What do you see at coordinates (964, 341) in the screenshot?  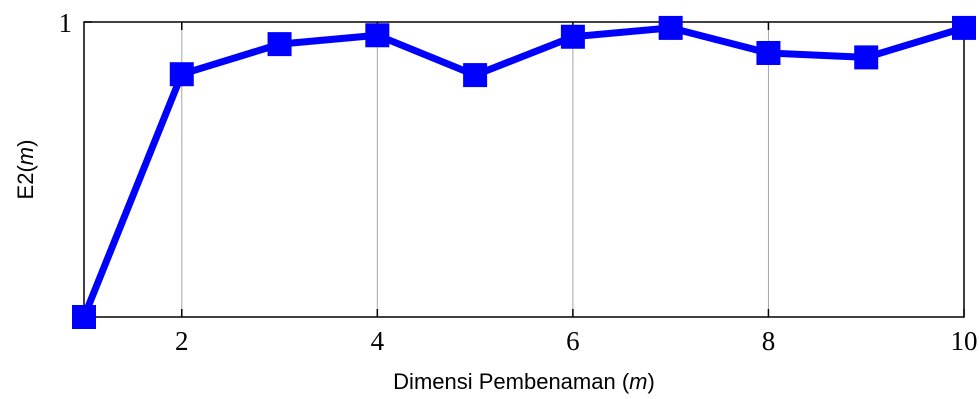 I see `x-tick-label: 10` at bounding box center [964, 341].